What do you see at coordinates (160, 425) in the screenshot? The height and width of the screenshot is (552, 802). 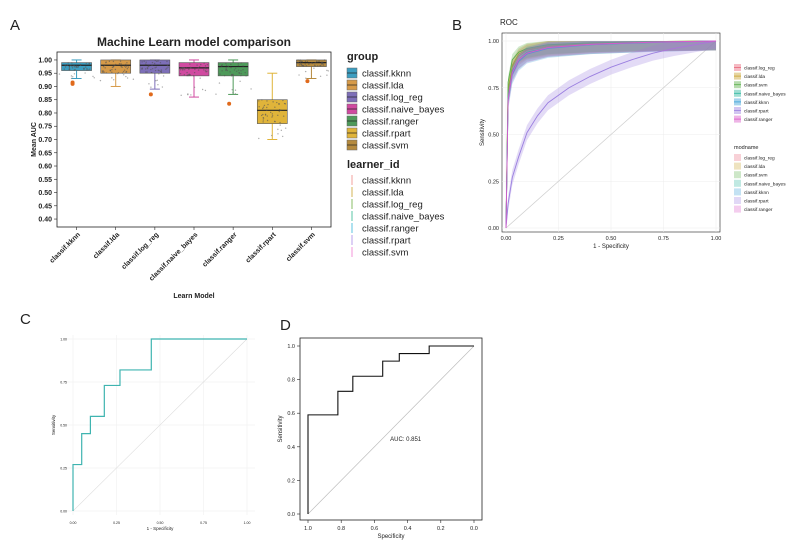 I see `panel-c-diagonal` at bounding box center [160, 425].